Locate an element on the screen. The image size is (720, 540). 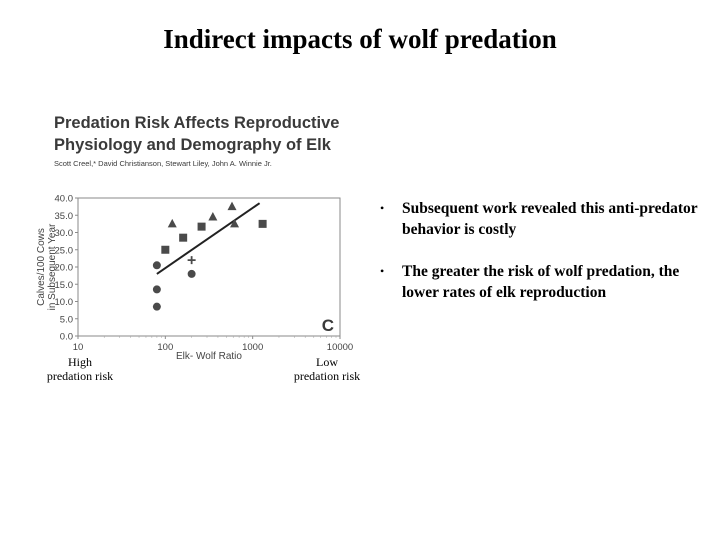
x-tick-label: 10 is located at coordinates (78, 347).